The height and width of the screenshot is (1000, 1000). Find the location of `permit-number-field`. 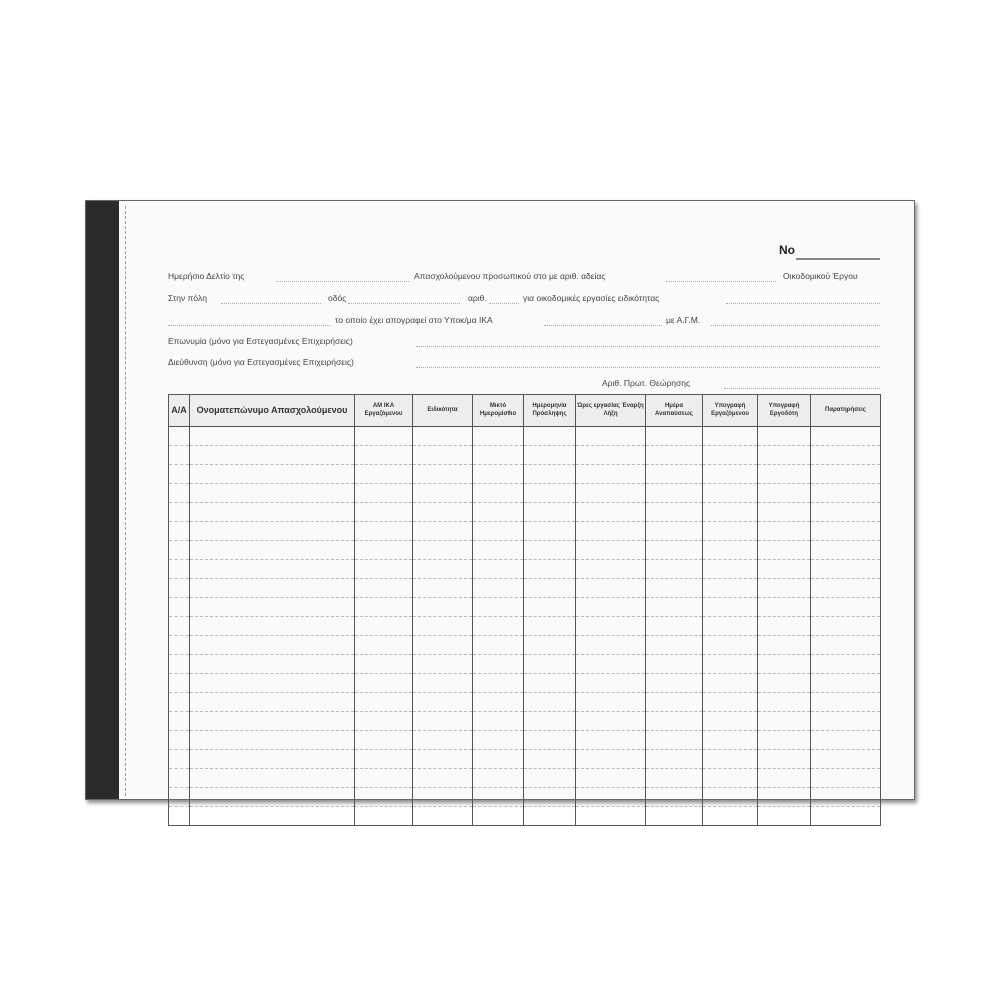

permit-number-field is located at coordinates (721, 281).